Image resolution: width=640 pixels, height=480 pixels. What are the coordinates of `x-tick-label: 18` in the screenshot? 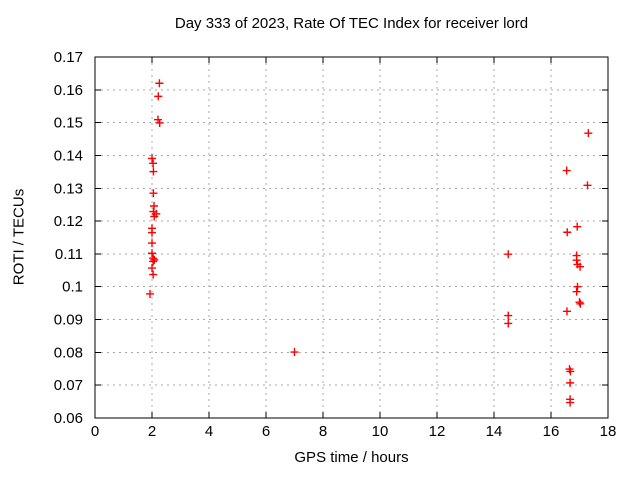 It's located at (608, 431).